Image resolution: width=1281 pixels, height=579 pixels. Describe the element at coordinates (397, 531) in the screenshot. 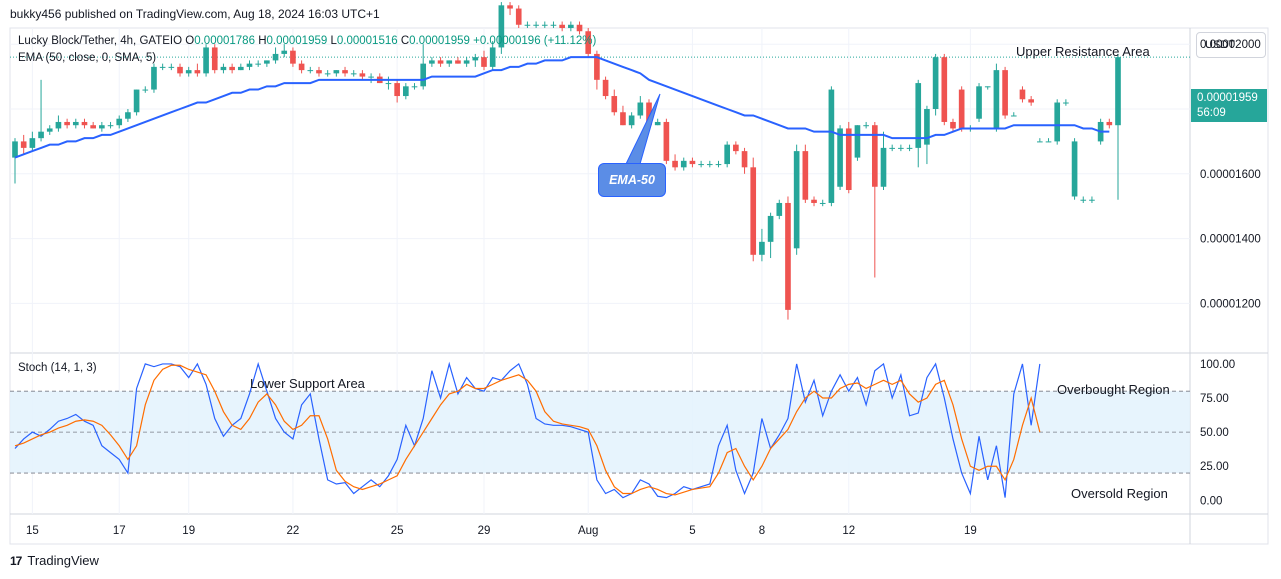

I see `x-tick-label: 25` at that location.